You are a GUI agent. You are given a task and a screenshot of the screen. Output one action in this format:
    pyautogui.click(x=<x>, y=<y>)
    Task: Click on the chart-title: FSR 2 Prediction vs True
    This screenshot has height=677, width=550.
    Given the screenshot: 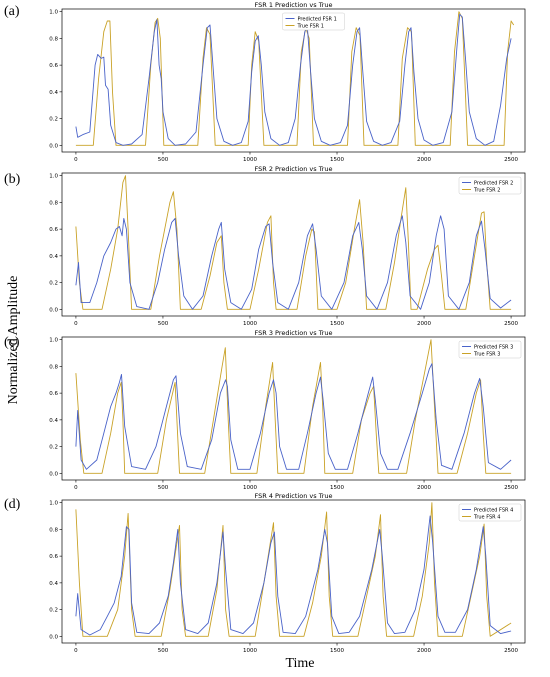 What is the action you would take?
    pyautogui.click(x=294, y=169)
    